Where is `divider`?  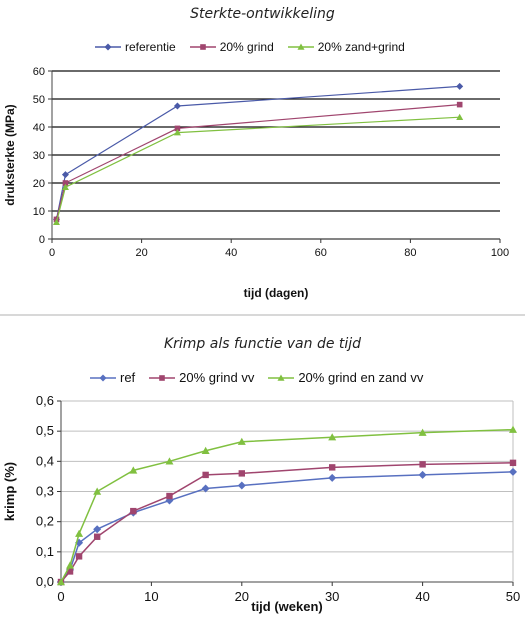 divider is located at coordinates (262, 315).